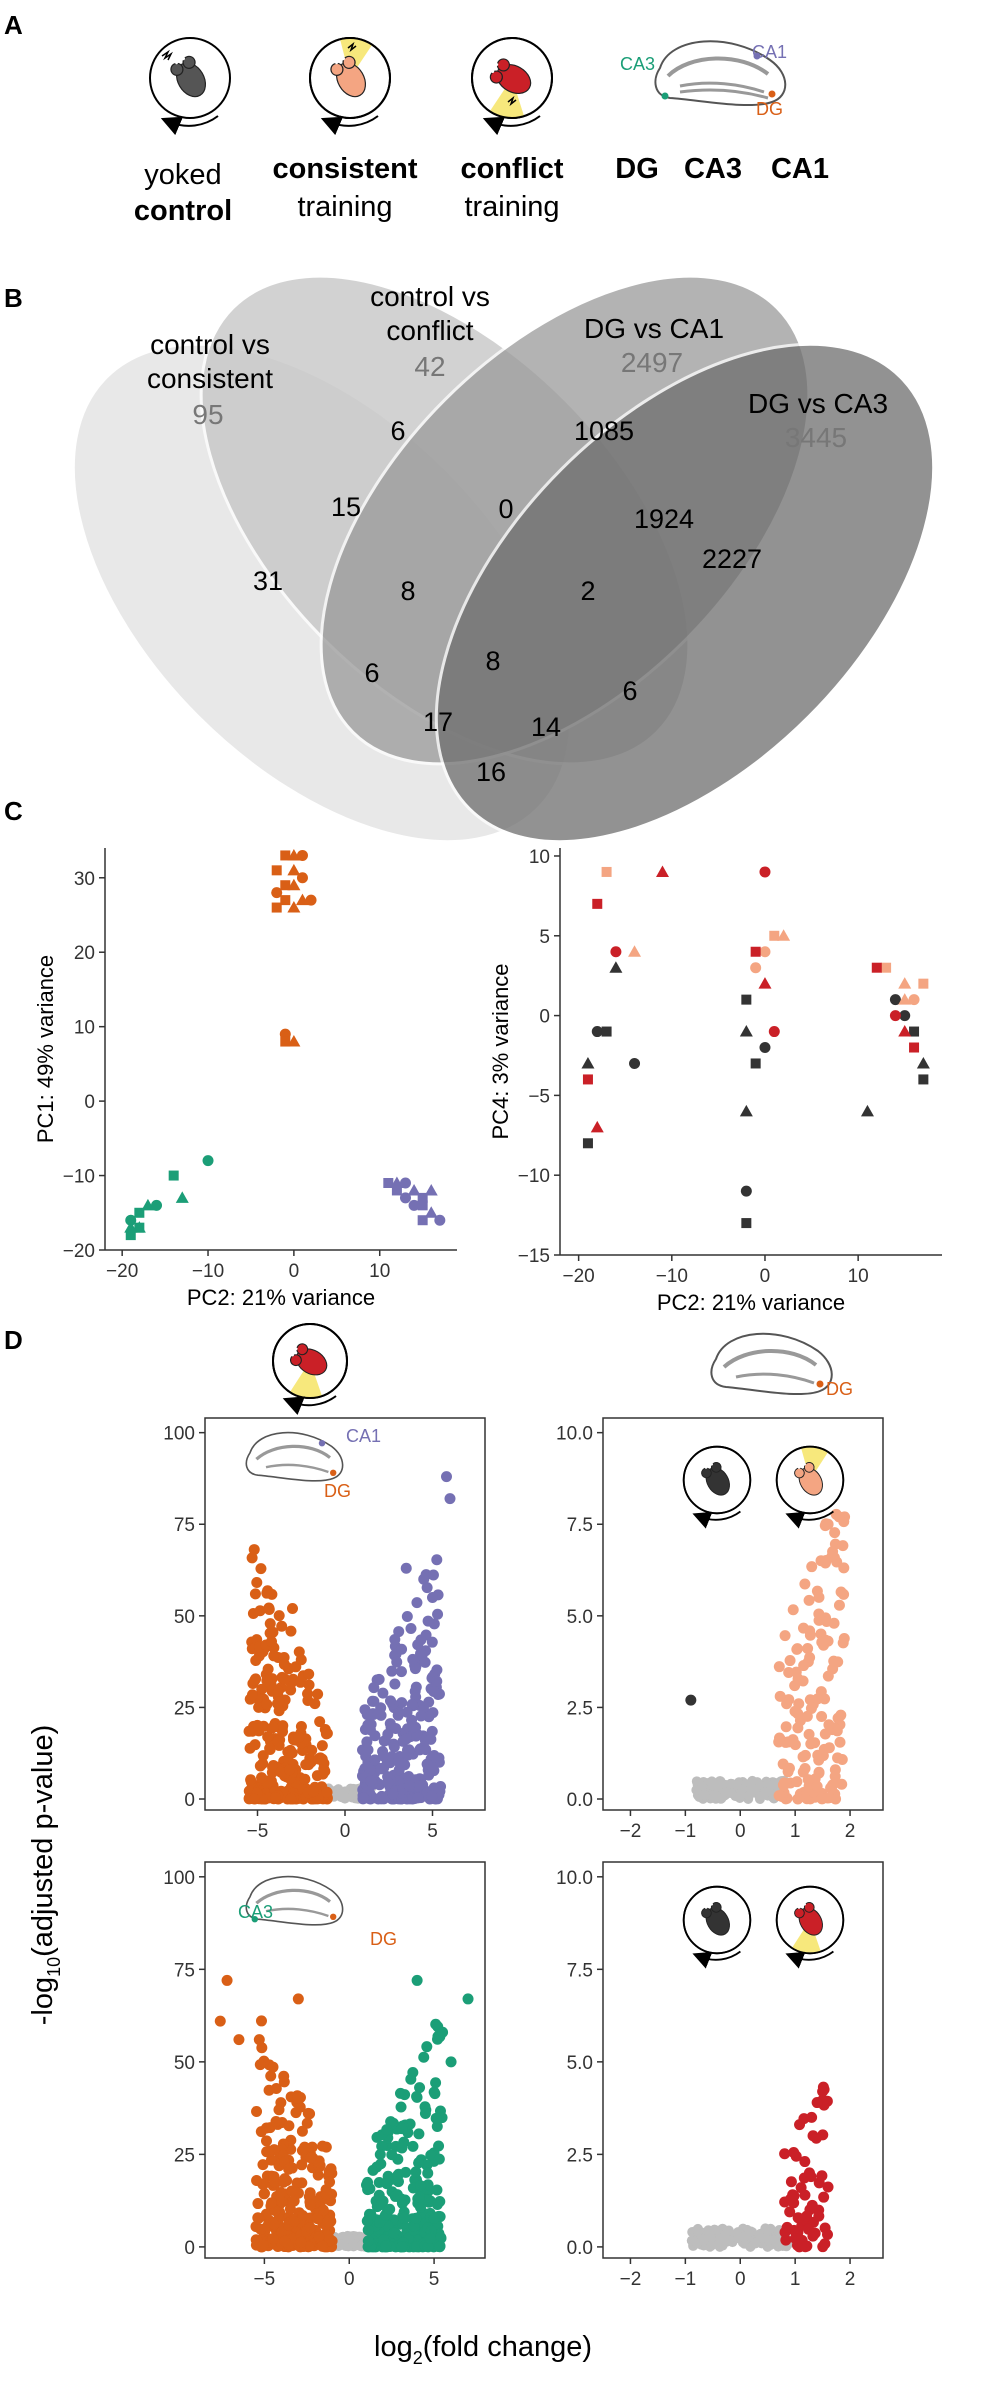 This screenshot has width=987, height=2384. I want to click on y-tick-label: 2.5, so click(580, 1708).